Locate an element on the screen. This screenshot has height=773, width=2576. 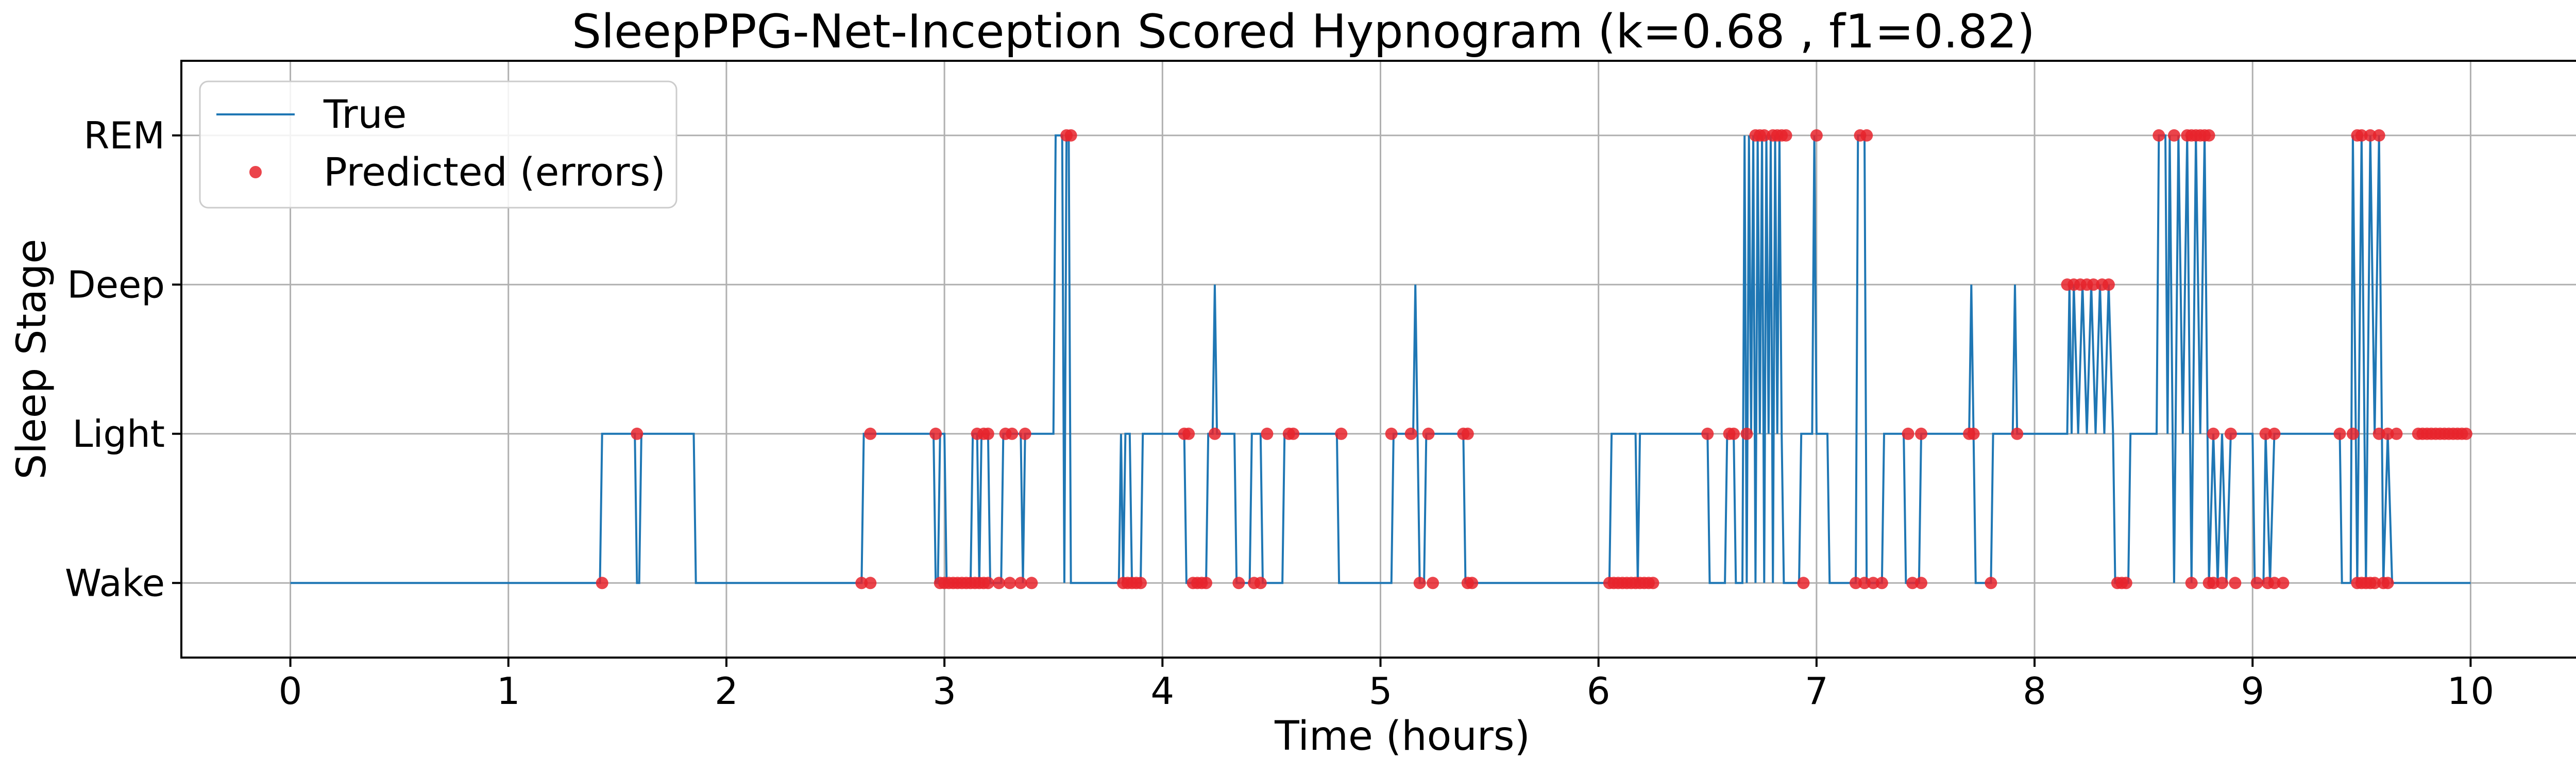
legend-true-label: True is located at coordinates (364, 114).